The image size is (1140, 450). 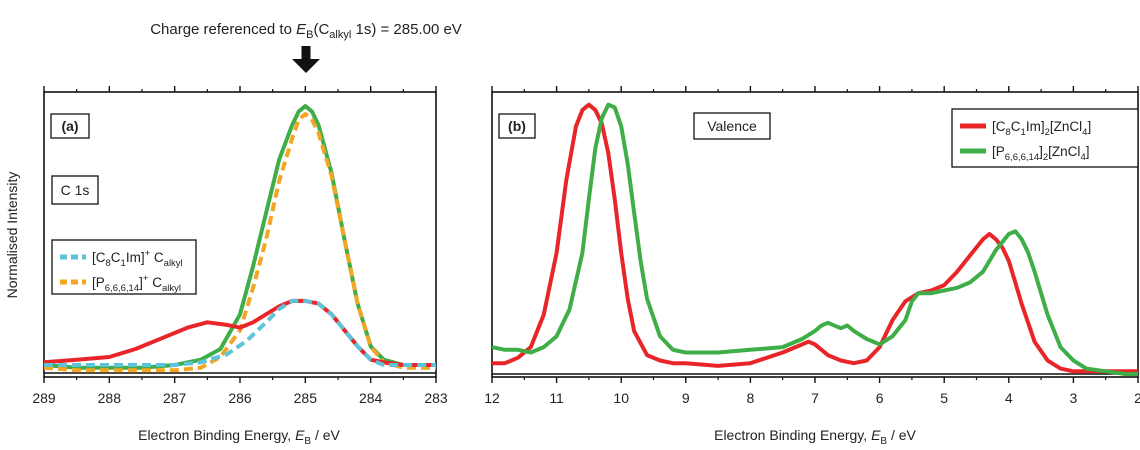 What do you see at coordinates (240, 398) in the screenshot?
I see `x-tick-label: 286` at bounding box center [240, 398].